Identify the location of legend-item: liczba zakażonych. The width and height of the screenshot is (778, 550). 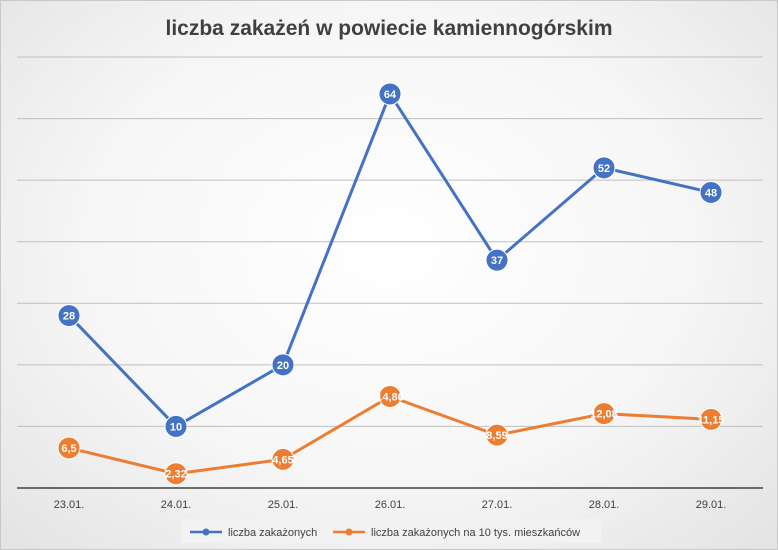
(253, 533).